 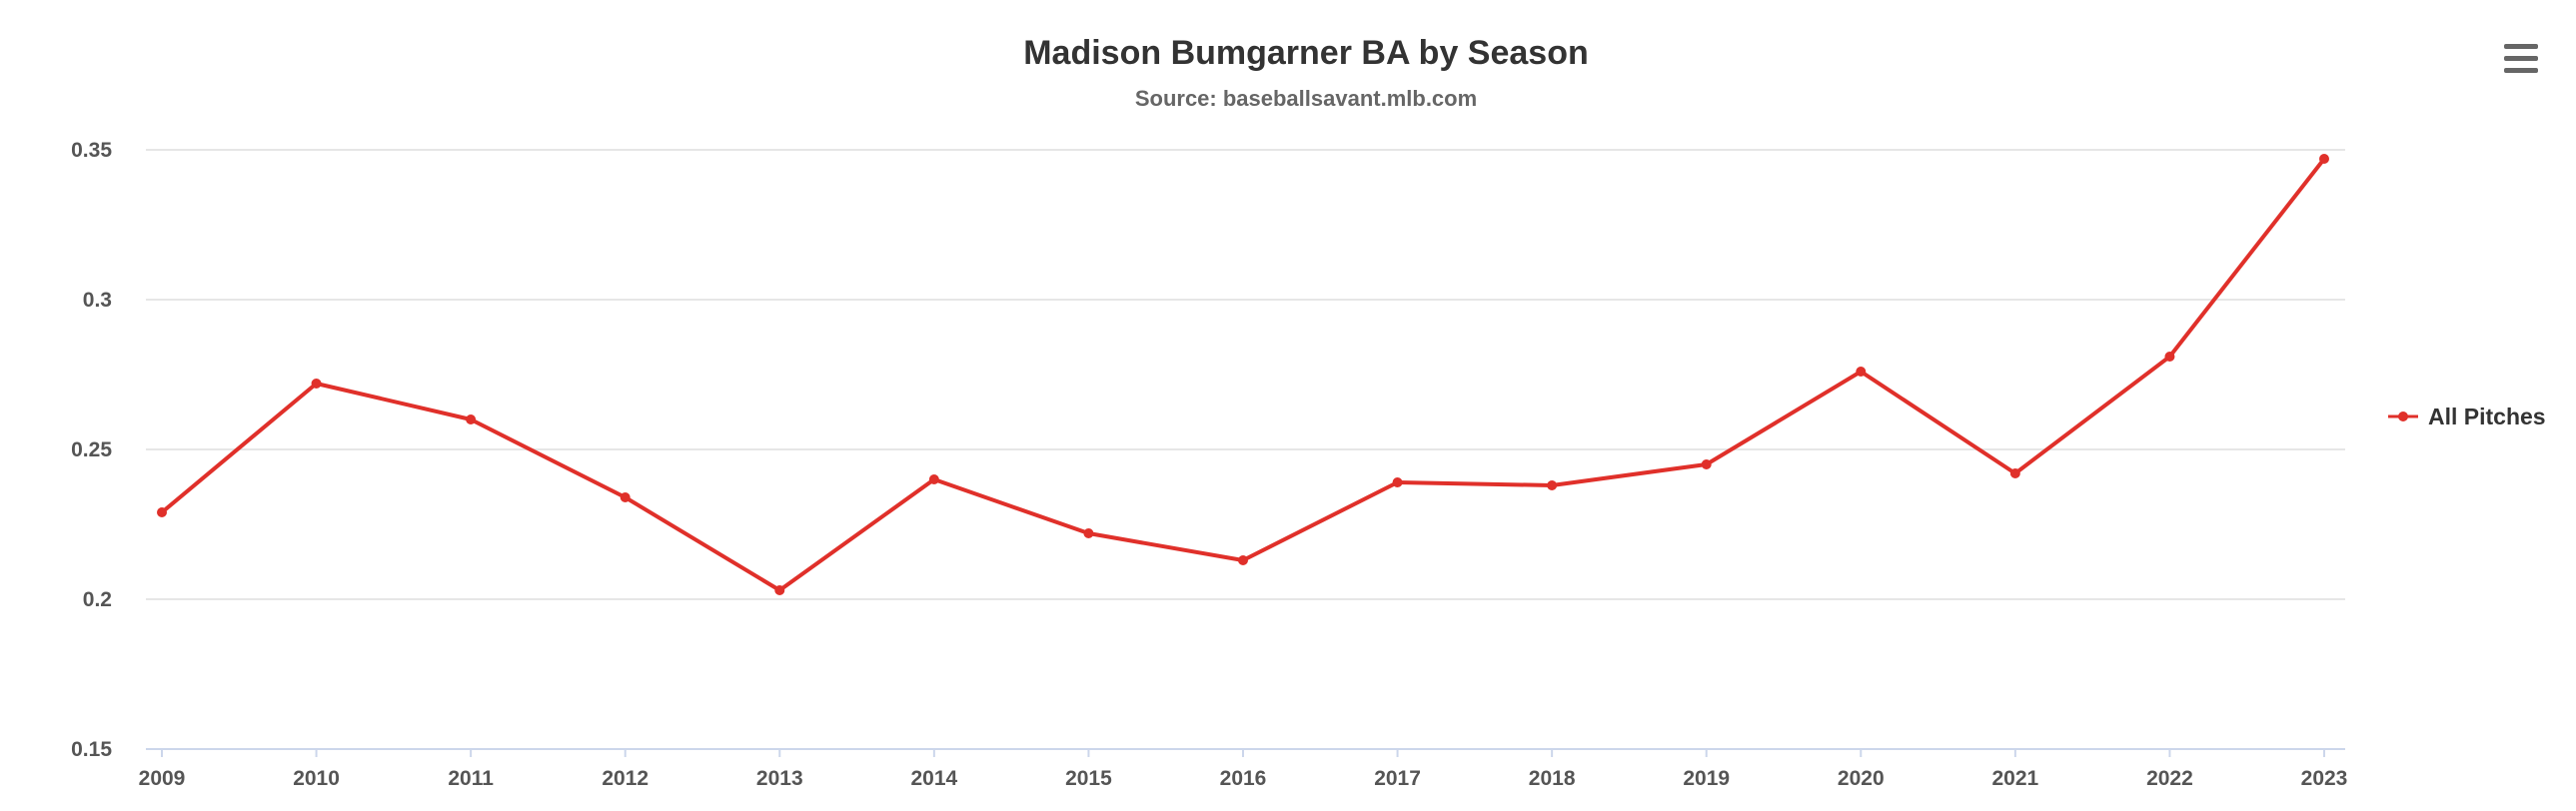 I want to click on chart-title: Madison Bumgarner BA by Season, so click(x=1306, y=53).